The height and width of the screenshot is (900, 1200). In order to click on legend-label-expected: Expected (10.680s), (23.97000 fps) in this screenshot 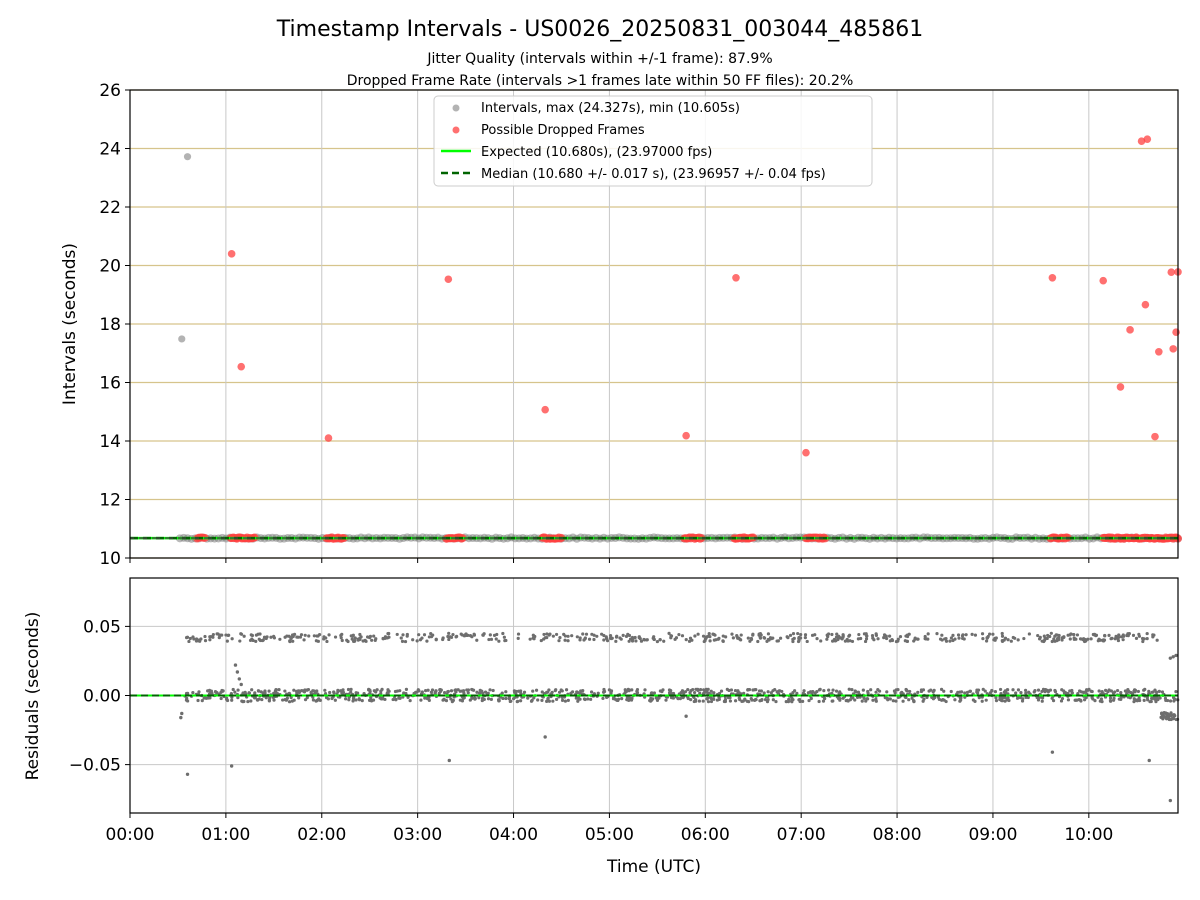, I will do `click(596, 152)`.